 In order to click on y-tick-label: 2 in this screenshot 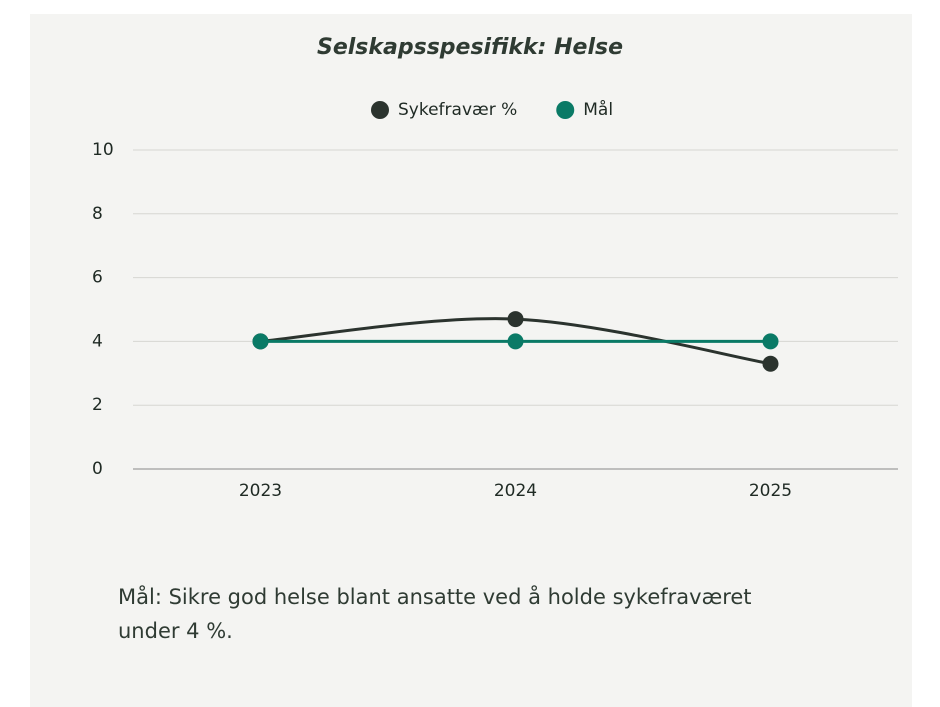, I will do `click(97, 405)`.